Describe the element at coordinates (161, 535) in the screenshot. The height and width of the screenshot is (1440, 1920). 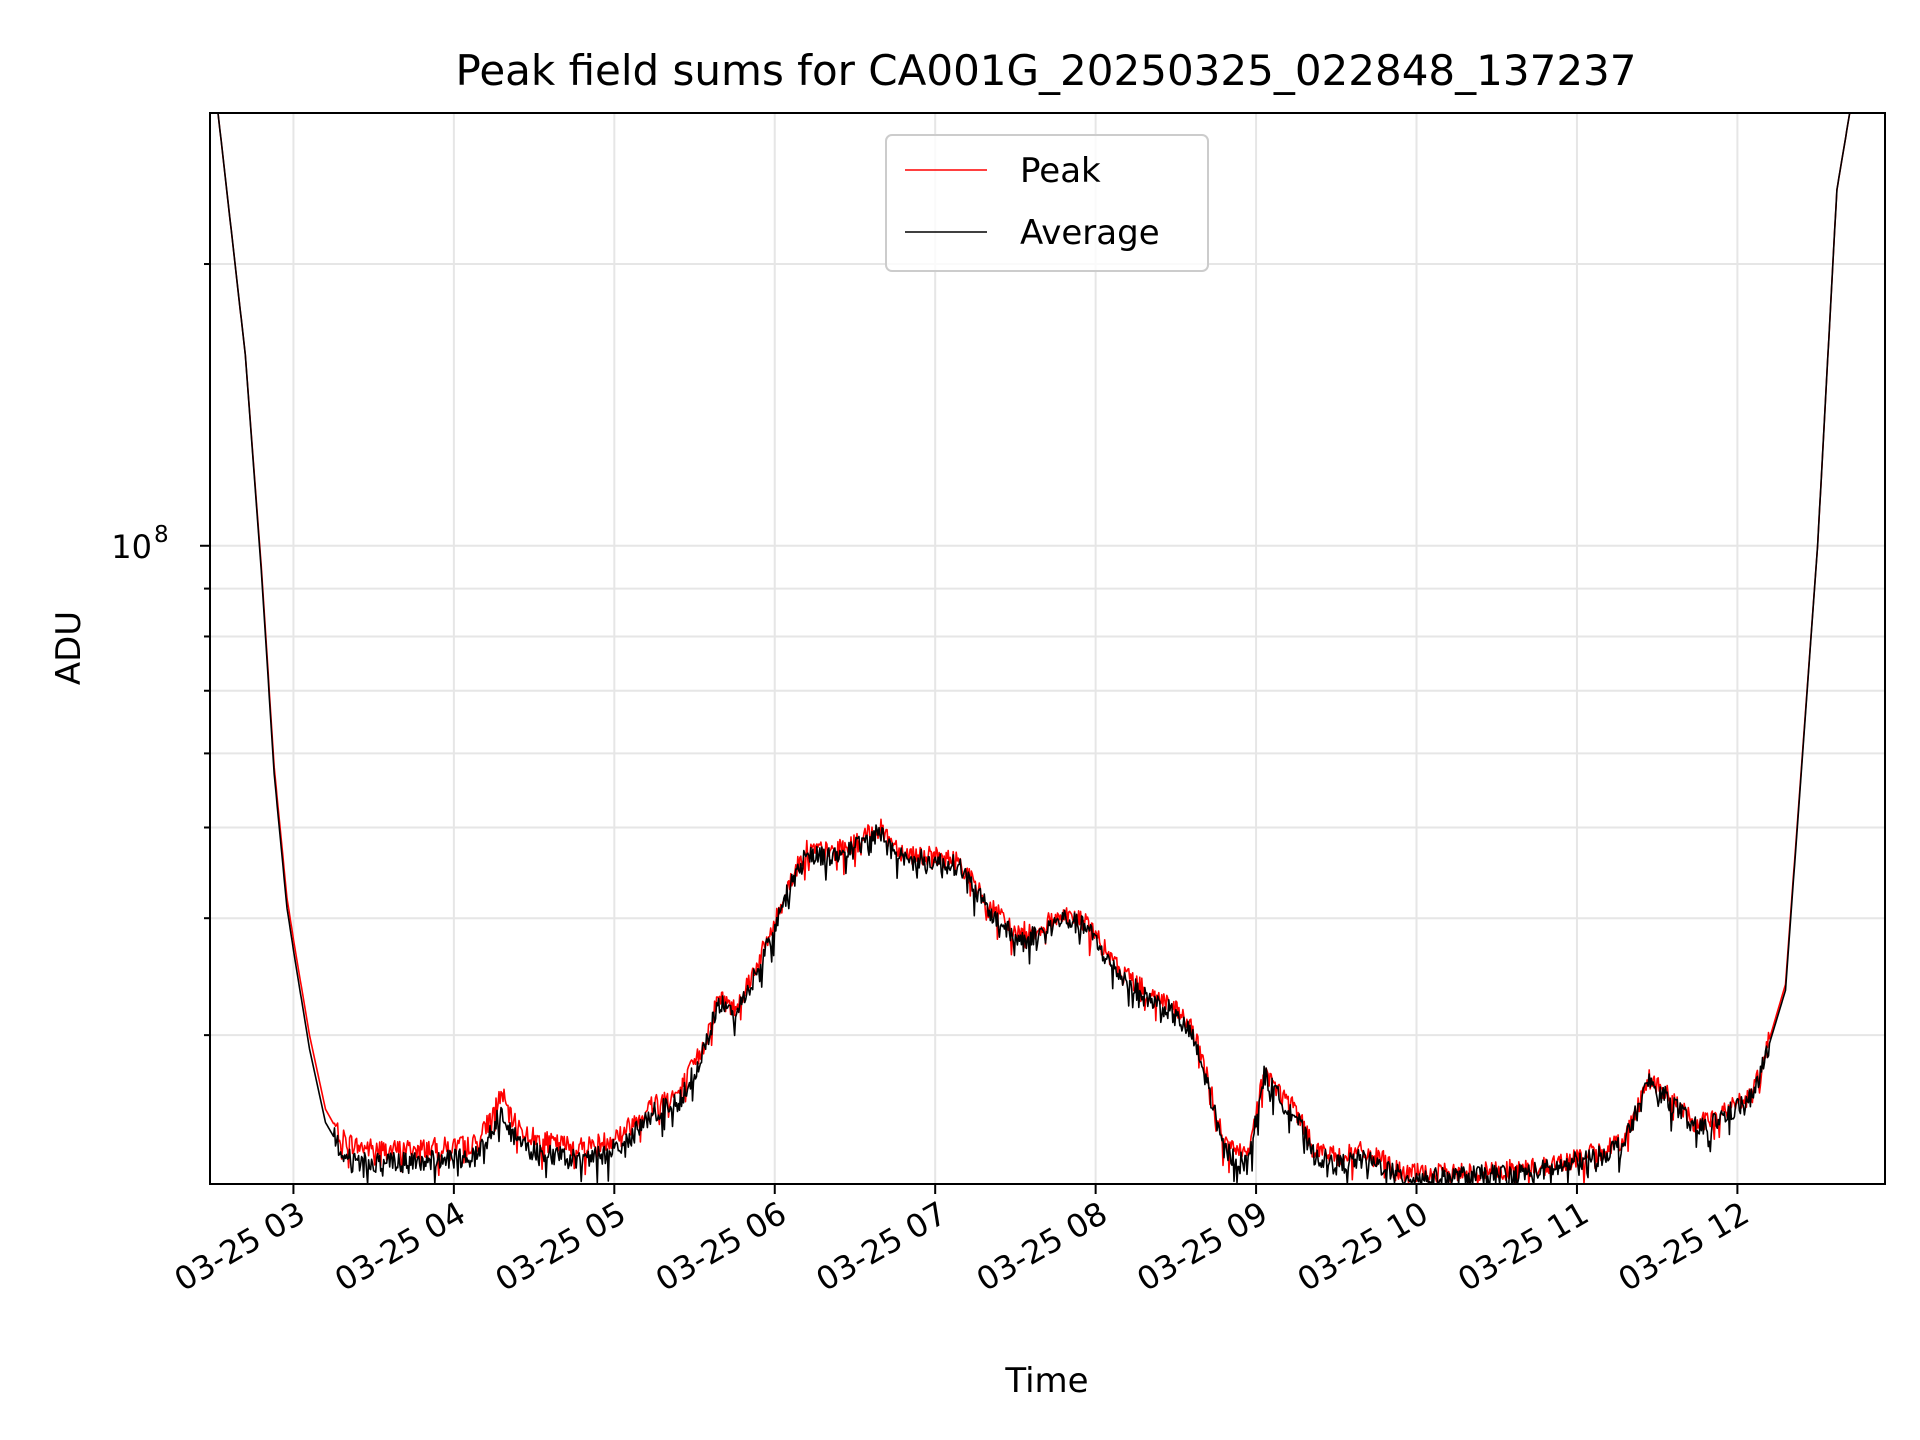
I see `y-tick-label-exponent: 8` at that location.